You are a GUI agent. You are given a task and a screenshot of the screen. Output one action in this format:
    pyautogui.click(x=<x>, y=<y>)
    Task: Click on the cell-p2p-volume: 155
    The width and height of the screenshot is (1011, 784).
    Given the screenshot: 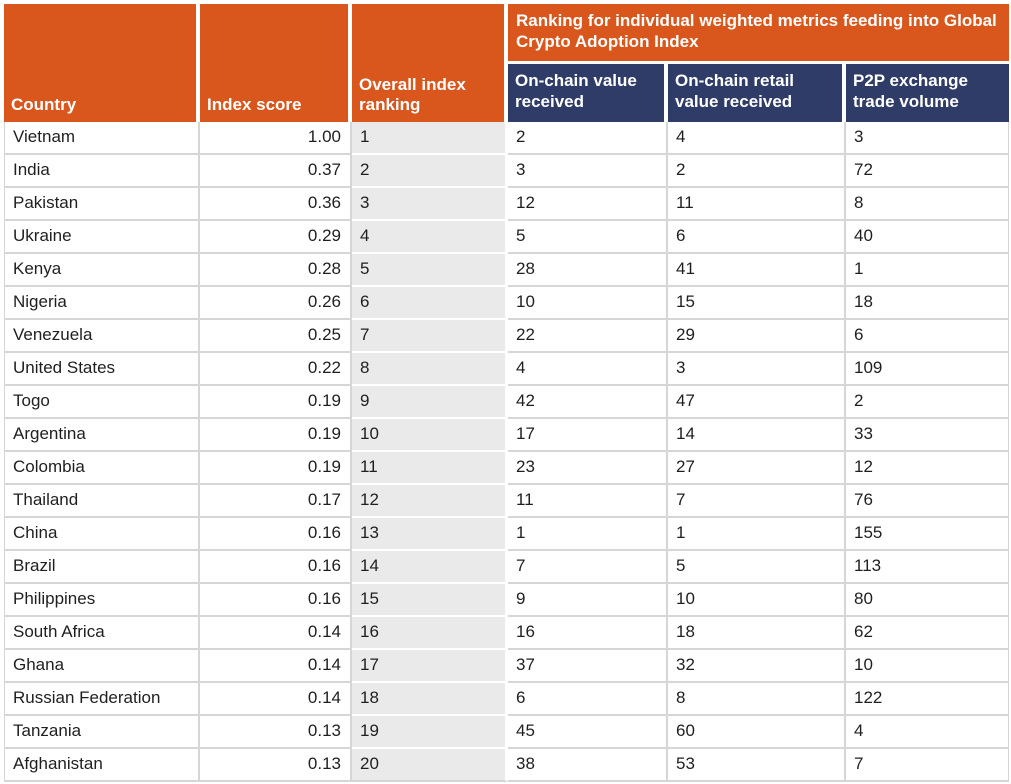 What is the action you would take?
    pyautogui.click(x=927, y=534)
    